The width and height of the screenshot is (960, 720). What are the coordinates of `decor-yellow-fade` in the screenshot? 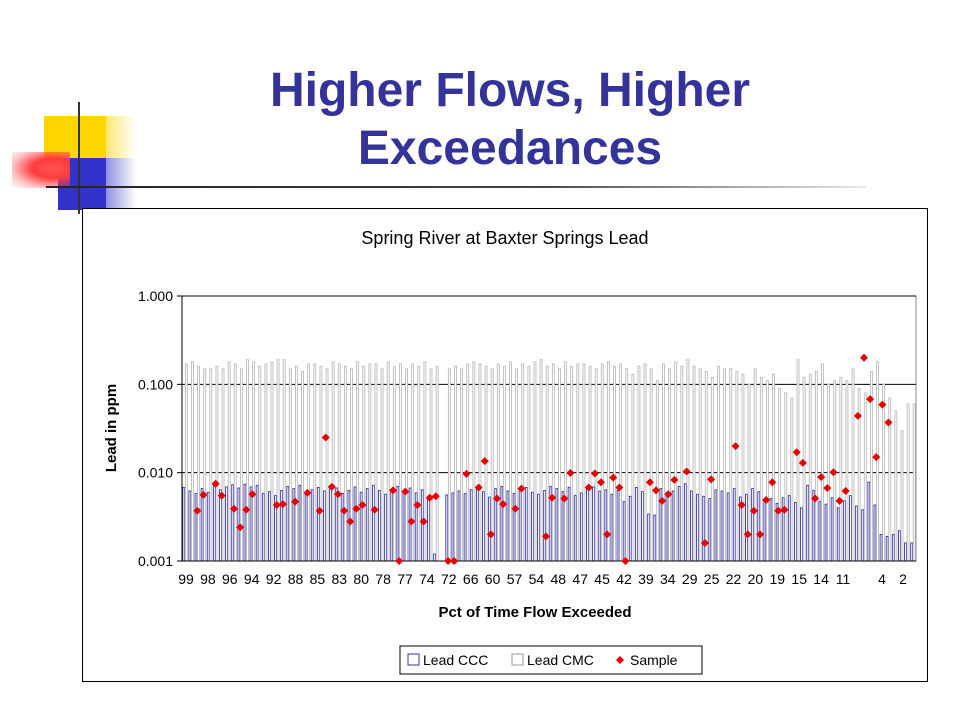 It's located at (121, 137).